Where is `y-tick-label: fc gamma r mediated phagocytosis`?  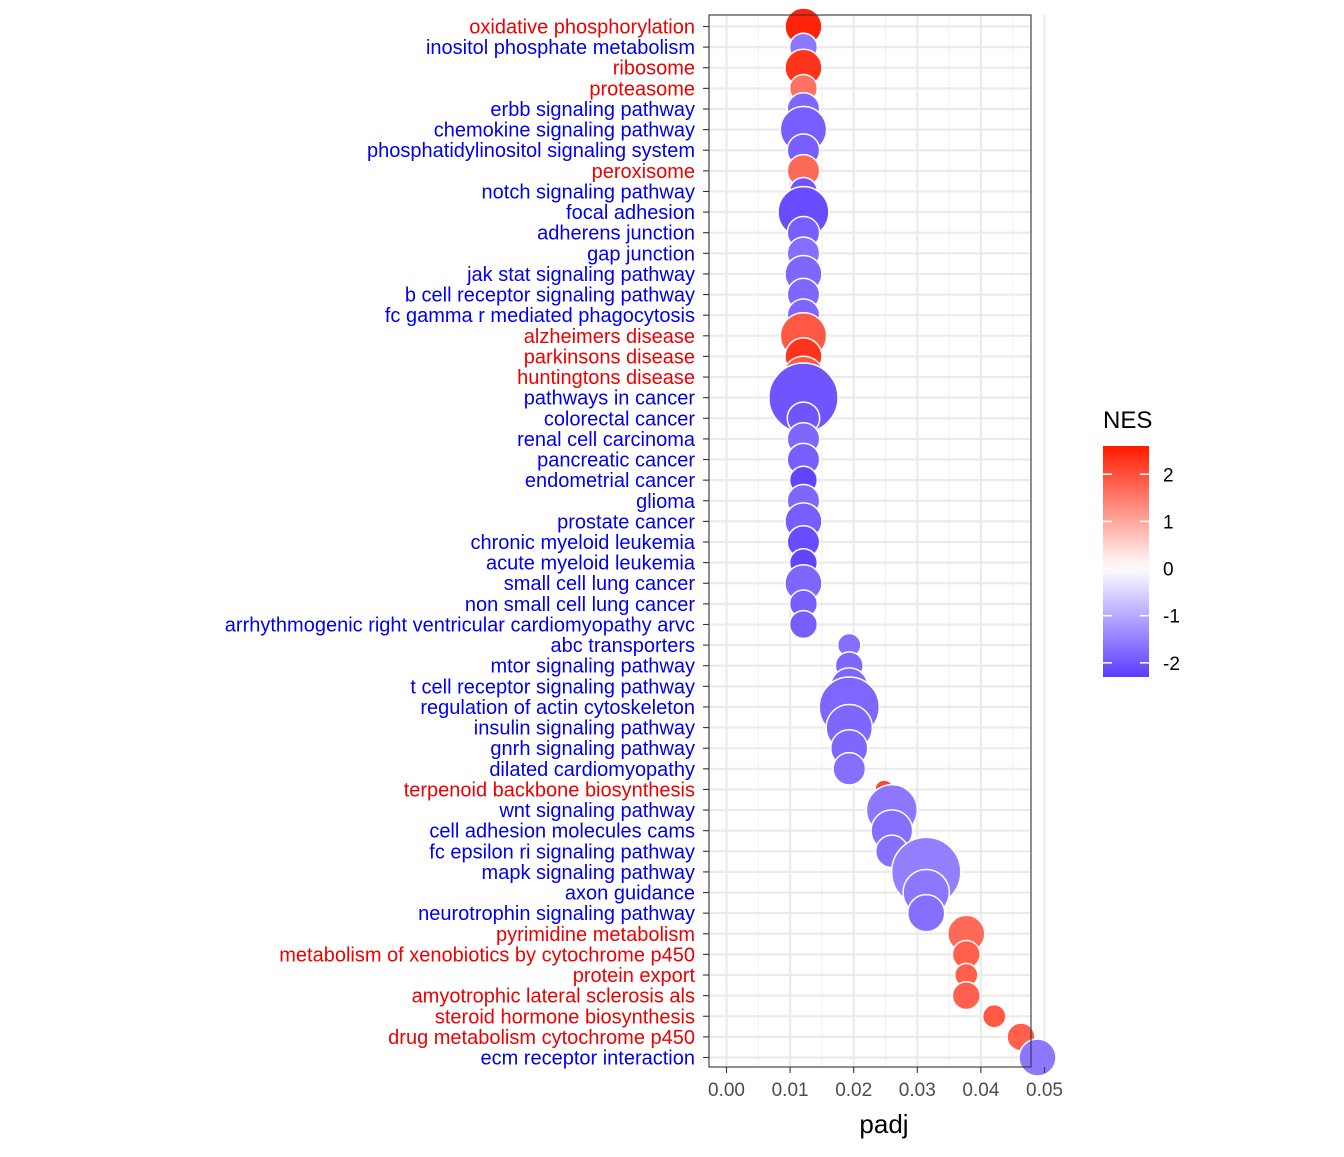
y-tick-label: fc gamma r mediated phagocytosis is located at coordinates (540, 316).